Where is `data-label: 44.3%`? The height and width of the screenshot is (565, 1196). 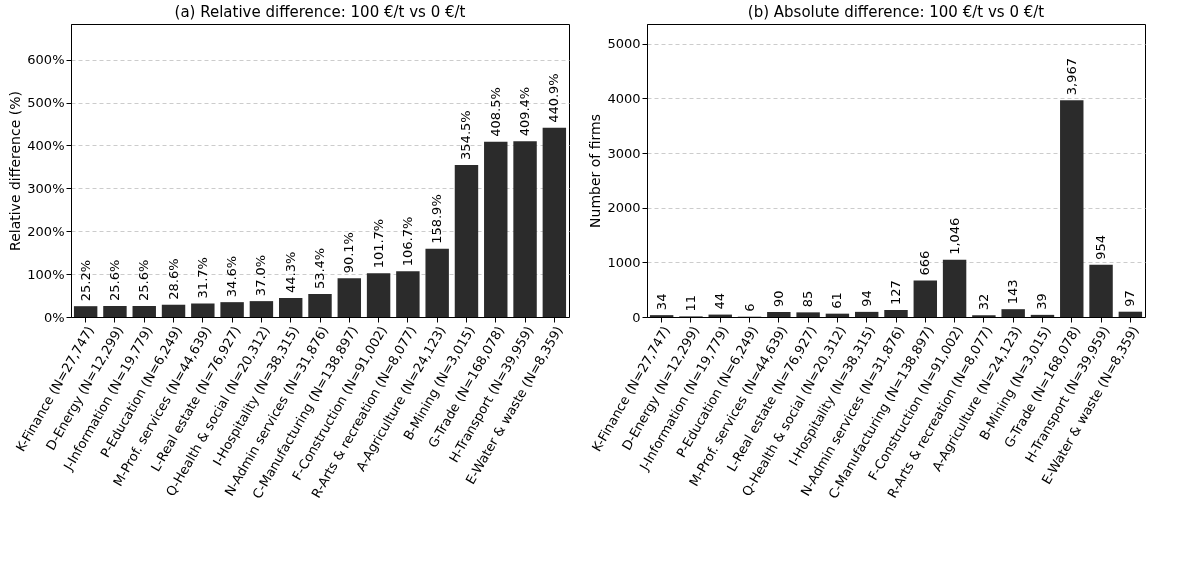
data-label: 44.3% is located at coordinates (290, 272).